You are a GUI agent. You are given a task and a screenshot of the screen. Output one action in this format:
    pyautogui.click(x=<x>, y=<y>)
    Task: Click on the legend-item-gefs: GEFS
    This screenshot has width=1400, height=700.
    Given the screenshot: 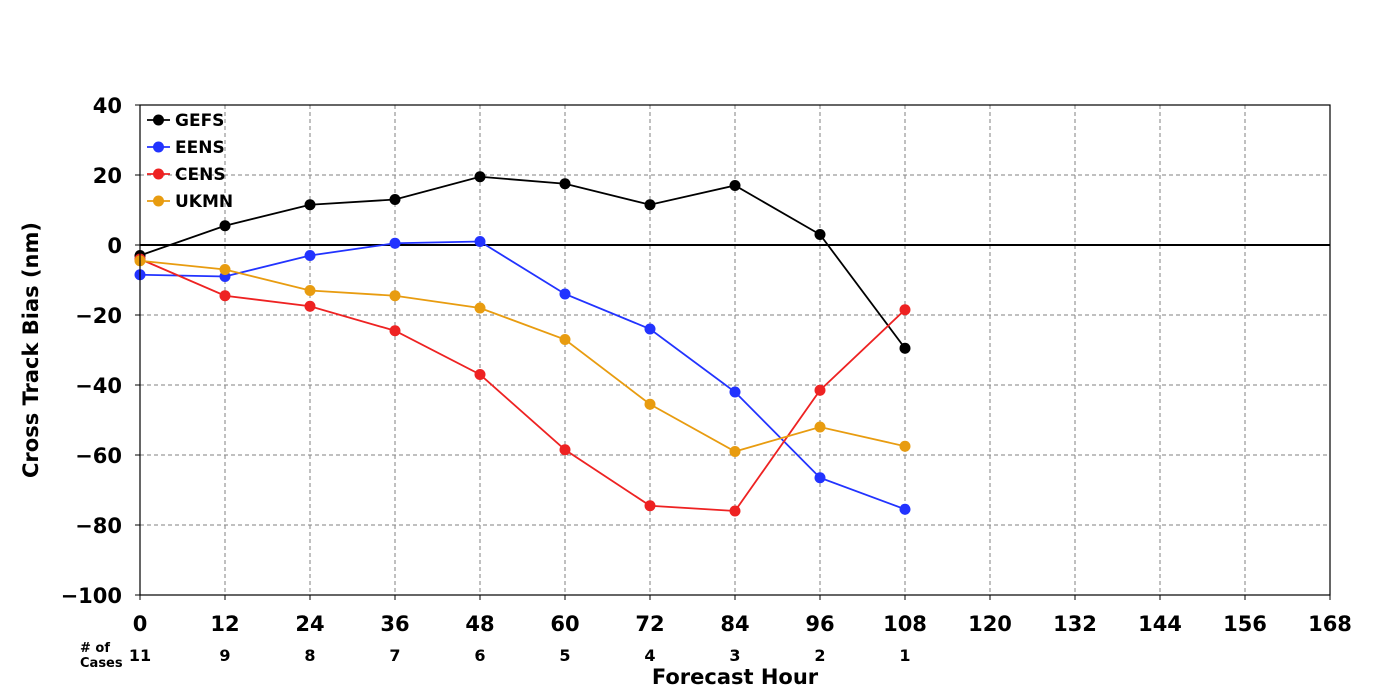 What is the action you would take?
    pyautogui.click(x=185, y=121)
    